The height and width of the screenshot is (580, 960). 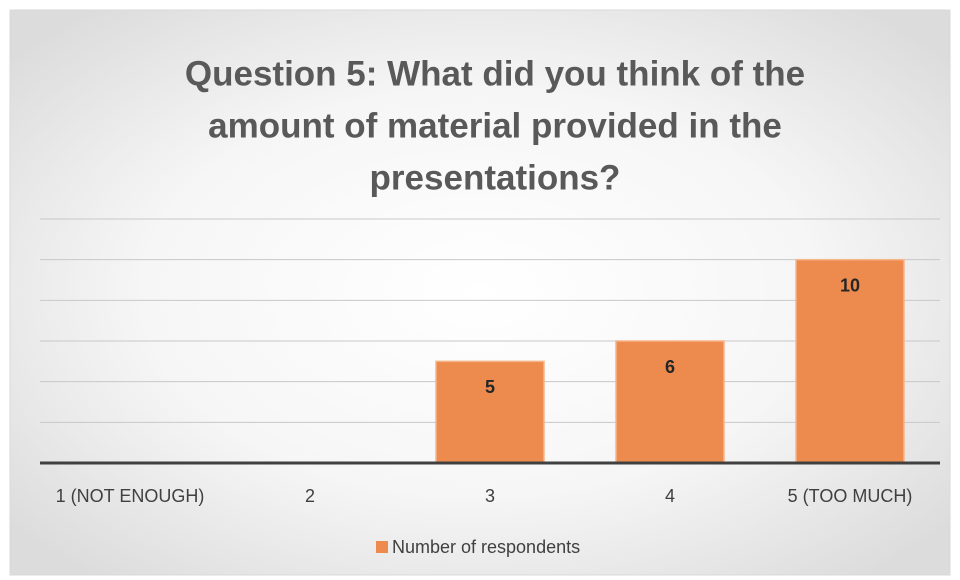 I want to click on chart-title: amount of material provided in the, so click(x=495, y=125).